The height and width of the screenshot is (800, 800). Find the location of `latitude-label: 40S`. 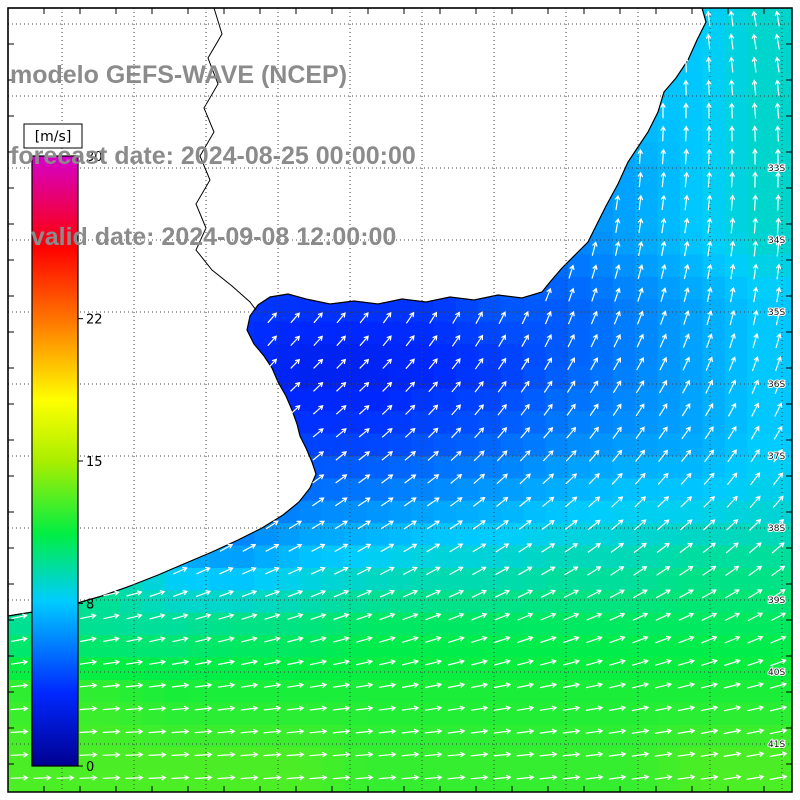

latitude-label: 40S is located at coordinates (776, 673).